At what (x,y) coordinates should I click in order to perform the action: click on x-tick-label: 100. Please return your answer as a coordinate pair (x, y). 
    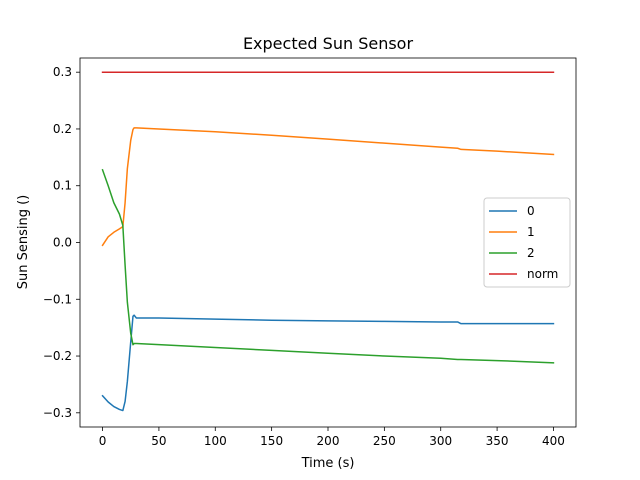
    Looking at the image, I should click on (215, 441).